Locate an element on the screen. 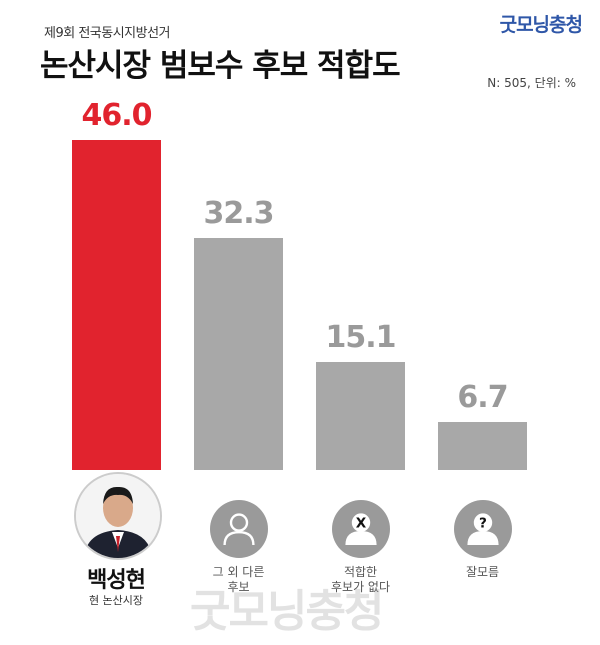  candidate-role: 현 논산시장 is located at coordinates (116, 600).